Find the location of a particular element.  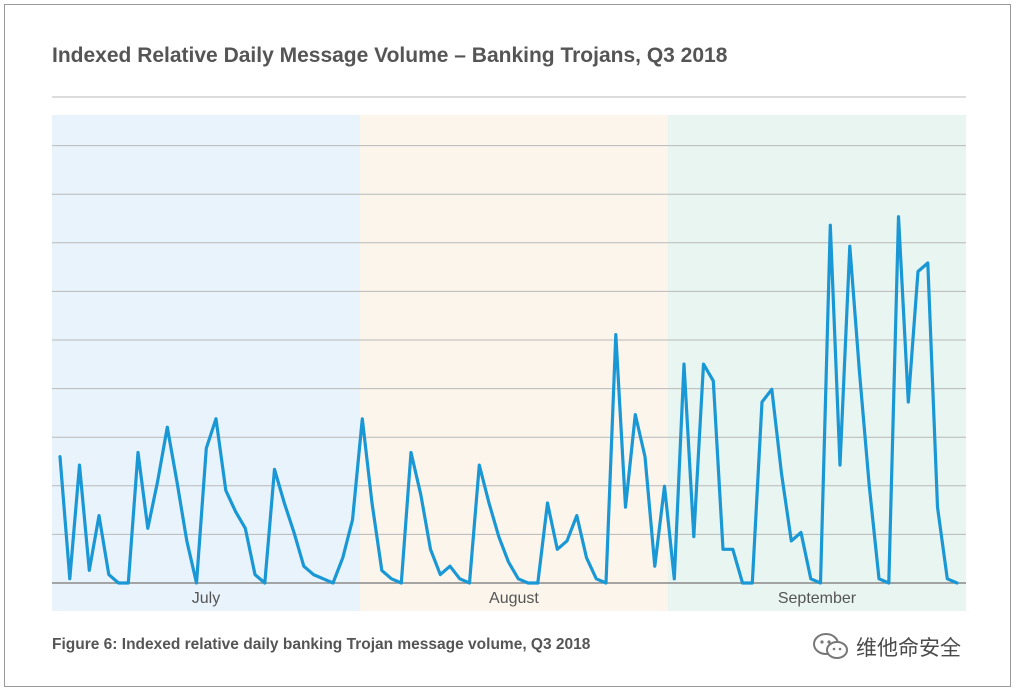

x-tick-label: August is located at coordinates (514, 598).